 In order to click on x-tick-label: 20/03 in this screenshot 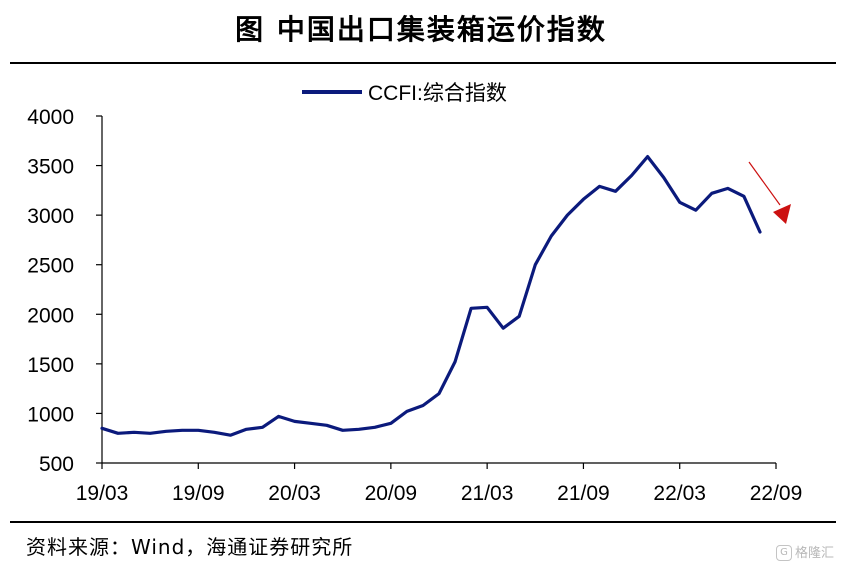, I will do `click(294, 493)`.